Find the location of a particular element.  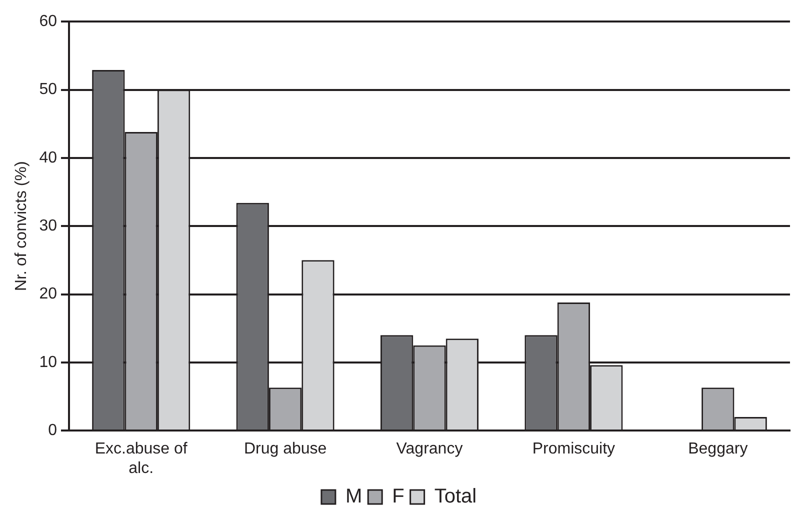

legend-label: F is located at coordinates (398, 497).